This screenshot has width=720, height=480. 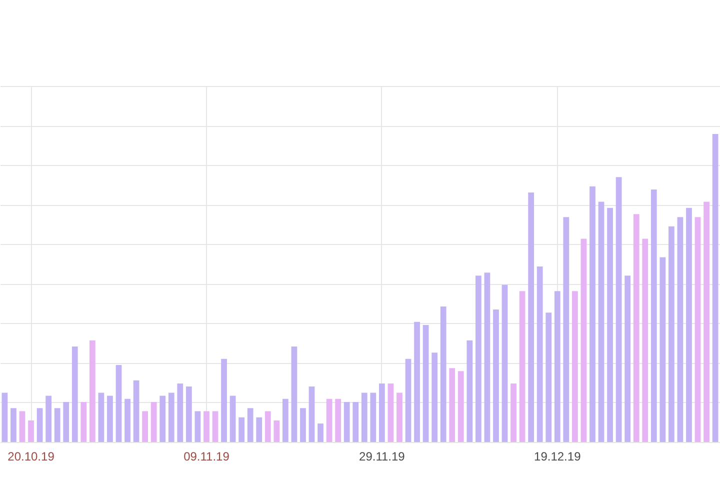 What do you see at coordinates (31, 457) in the screenshot?
I see `x-tick-label: 20.10.19` at bounding box center [31, 457].